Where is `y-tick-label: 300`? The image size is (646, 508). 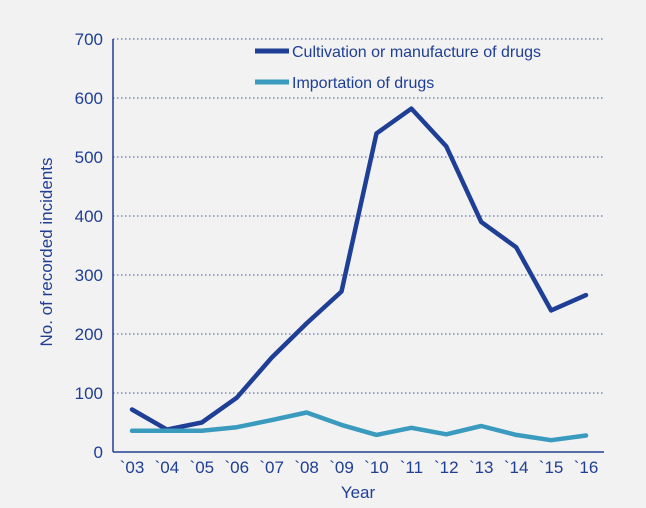
y-tick-label: 300 is located at coordinates (89, 275).